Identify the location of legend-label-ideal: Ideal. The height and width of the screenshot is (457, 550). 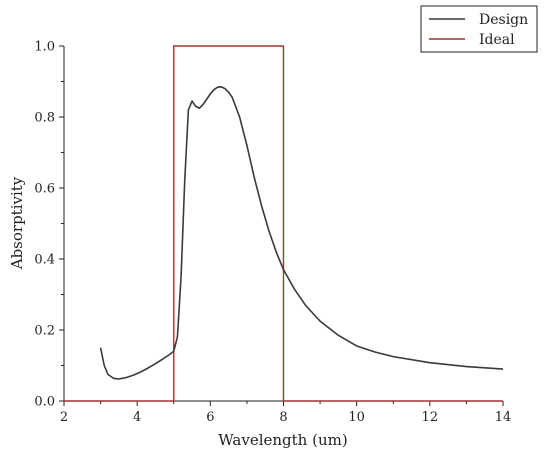
(497, 40).